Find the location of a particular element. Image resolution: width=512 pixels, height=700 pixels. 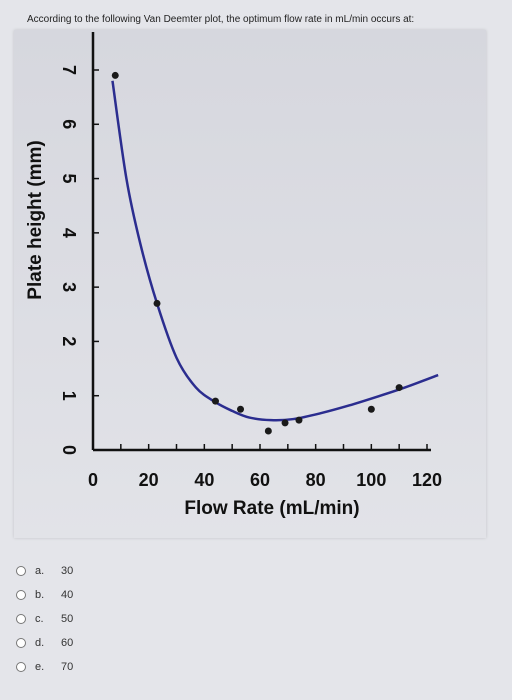

option-letter: d. is located at coordinates (40, 643).